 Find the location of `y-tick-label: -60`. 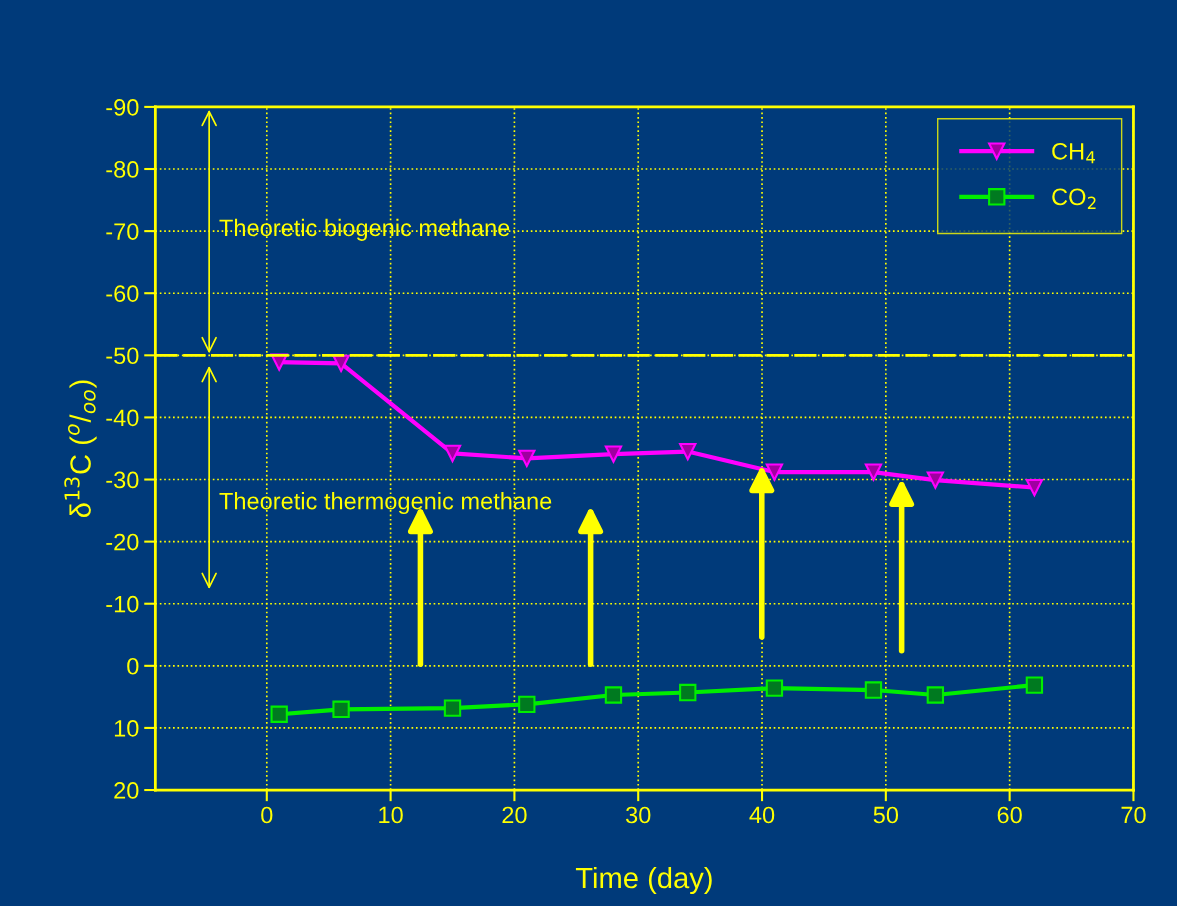

y-tick-label: -60 is located at coordinates (122, 293).